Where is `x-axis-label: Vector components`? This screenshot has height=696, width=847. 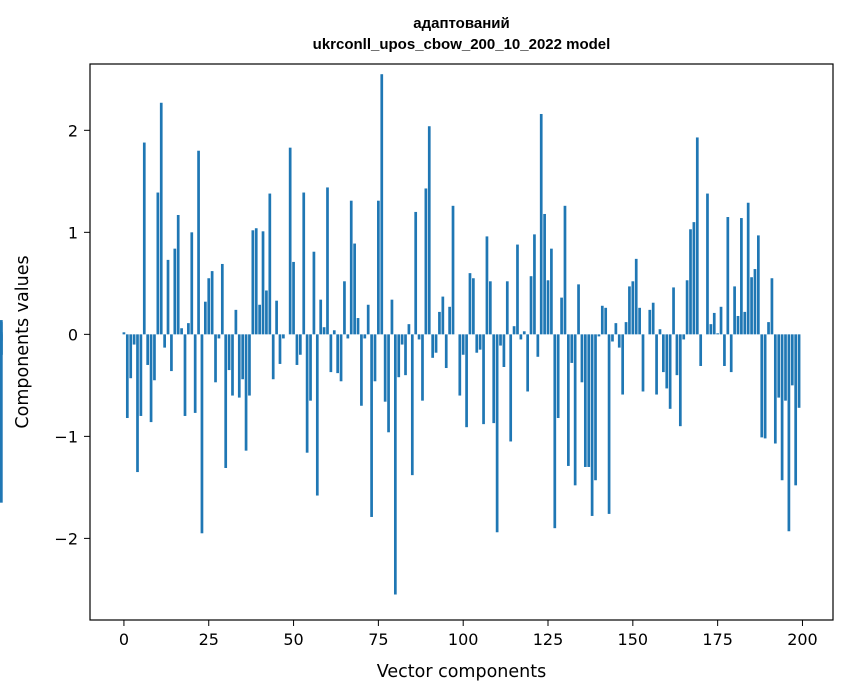
x-axis-label: Vector components is located at coordinates (461, 672).